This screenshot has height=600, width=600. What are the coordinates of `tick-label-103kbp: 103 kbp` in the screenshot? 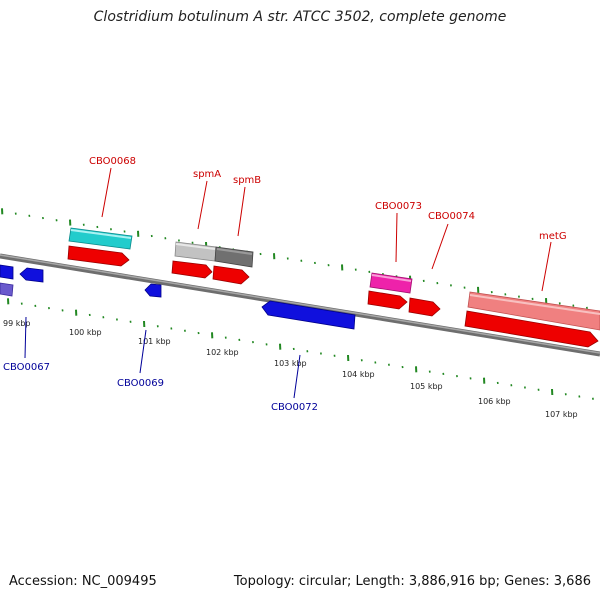 It's located at (290, 363).